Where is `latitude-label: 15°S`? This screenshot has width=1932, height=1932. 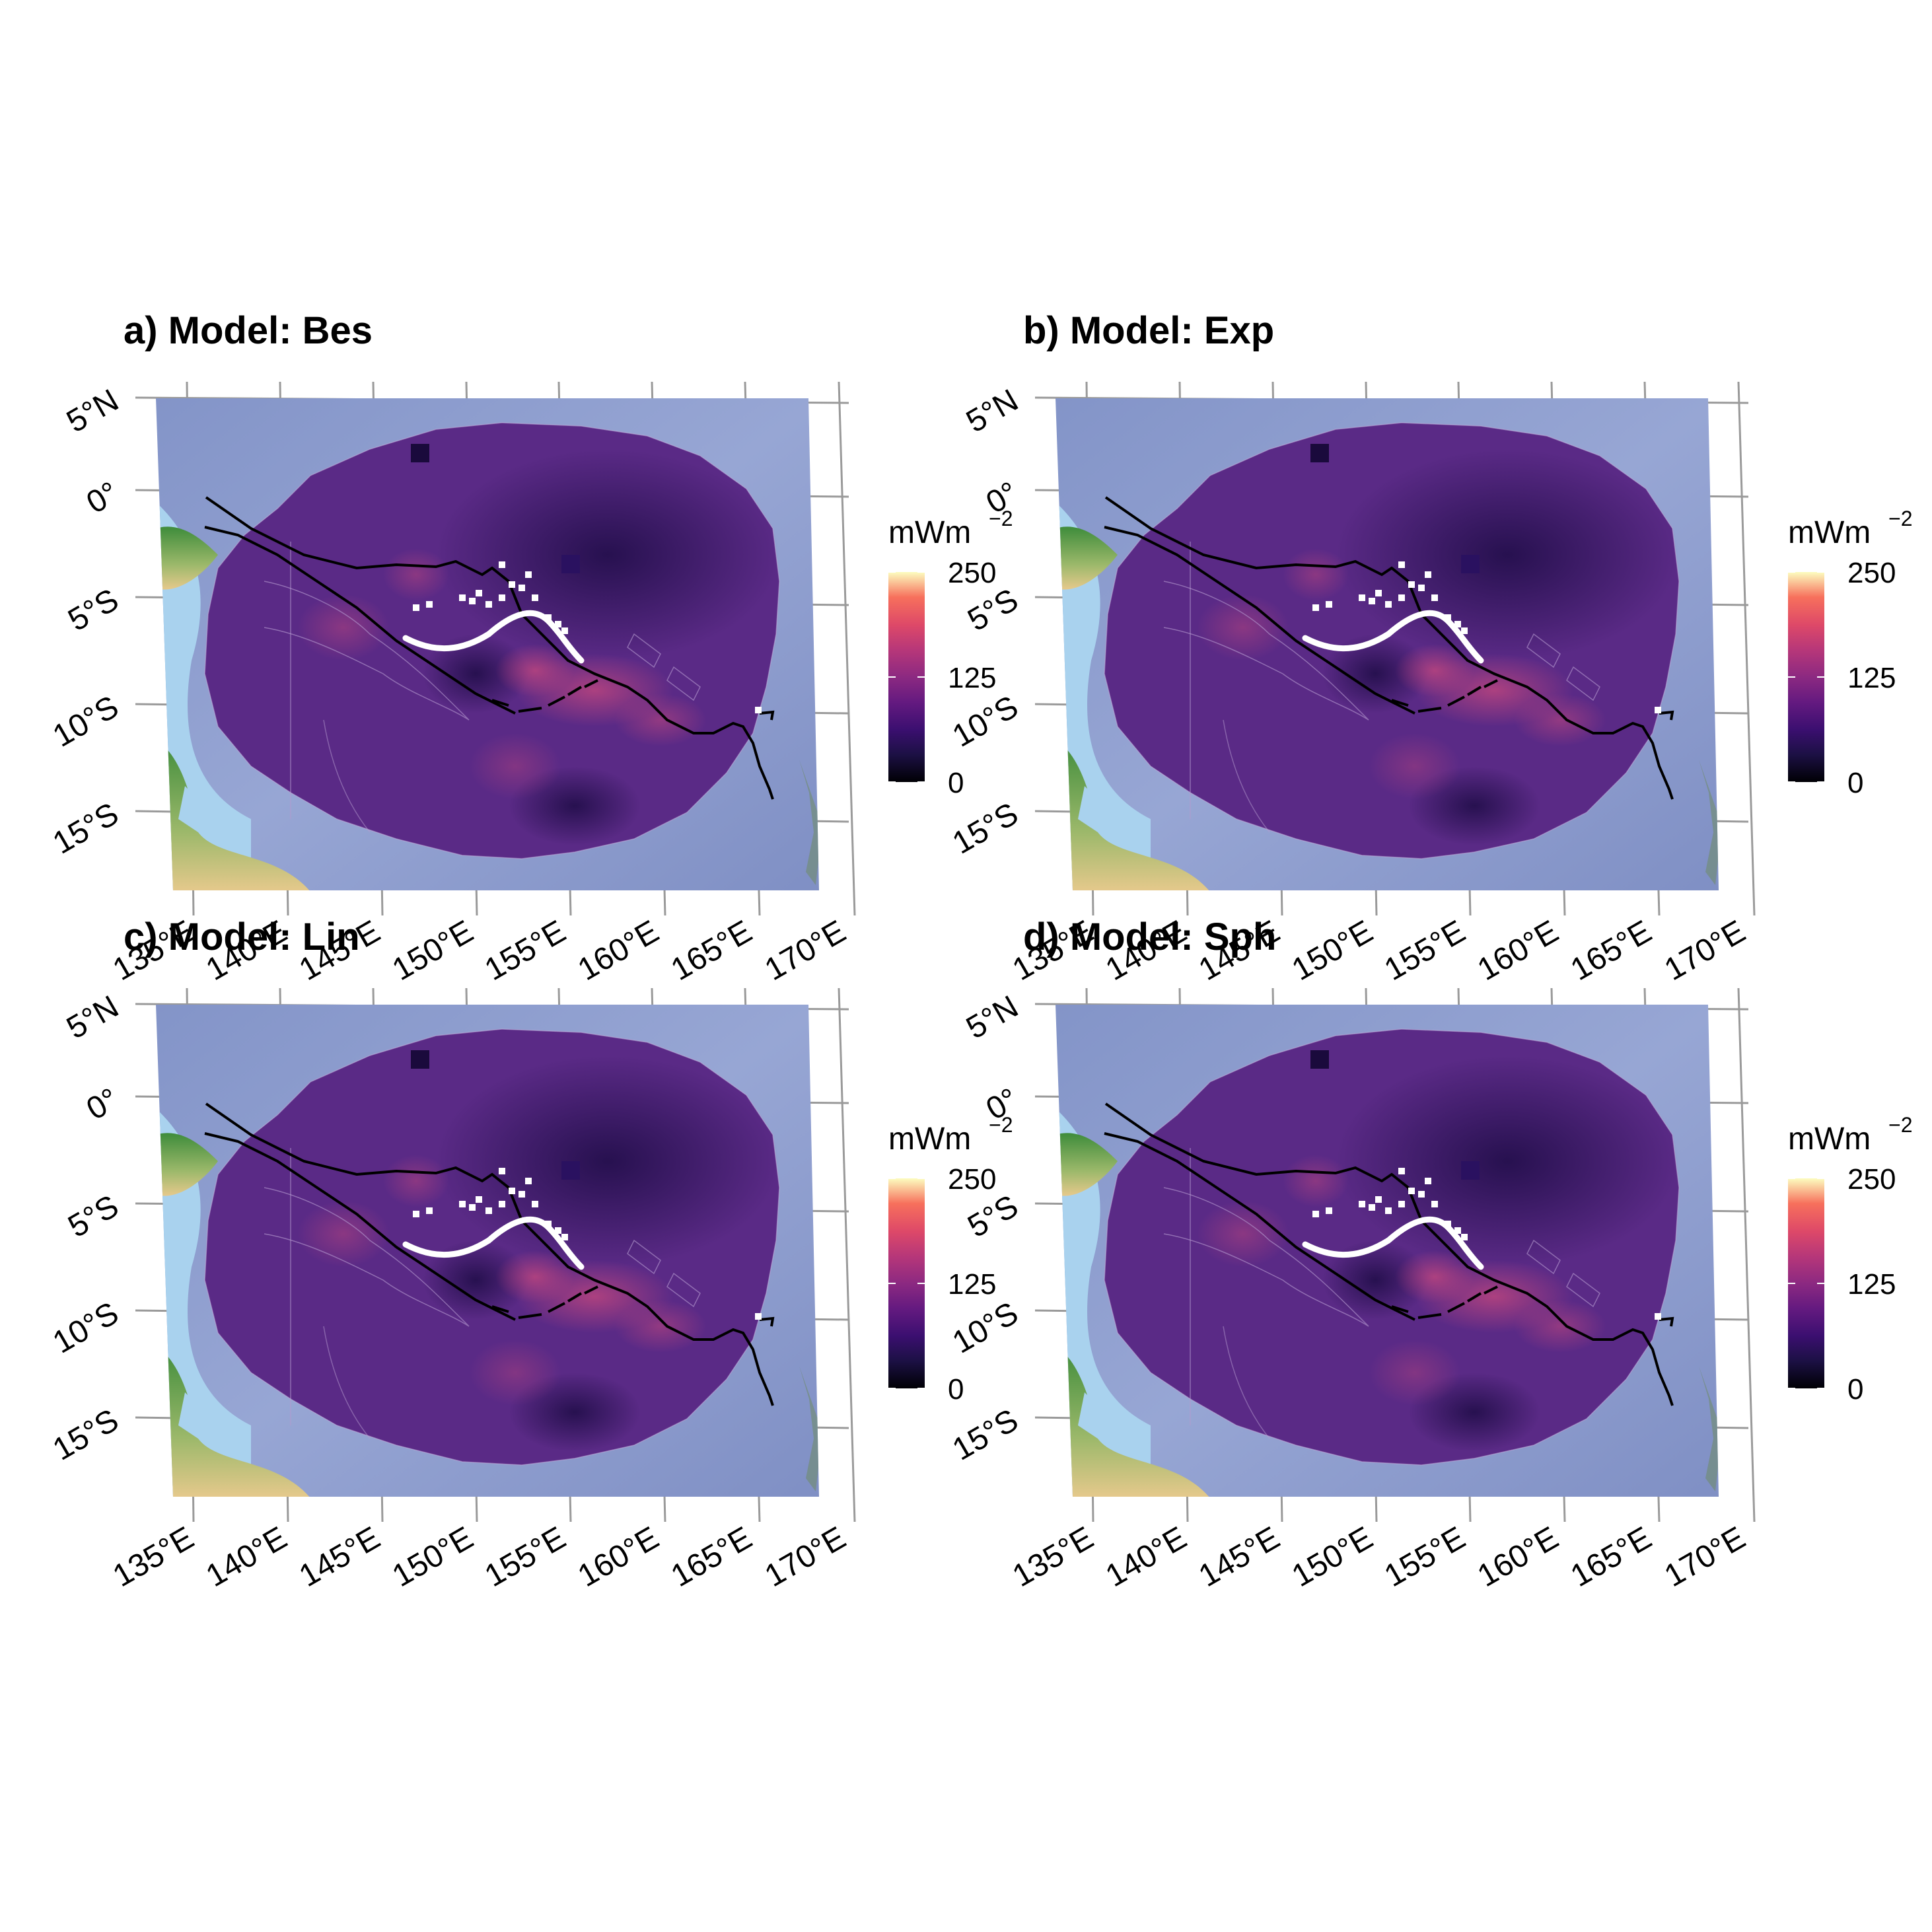
latitude-label: 15°S is located at coordinates (986, 1434).